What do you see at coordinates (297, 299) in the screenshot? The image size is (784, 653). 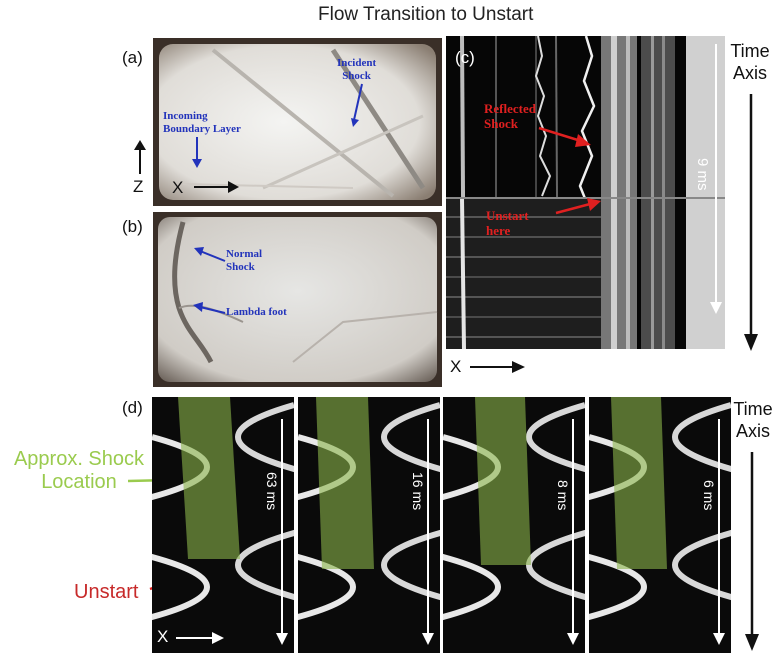 I see `panel-b-image` at bounding box center [297, 299].